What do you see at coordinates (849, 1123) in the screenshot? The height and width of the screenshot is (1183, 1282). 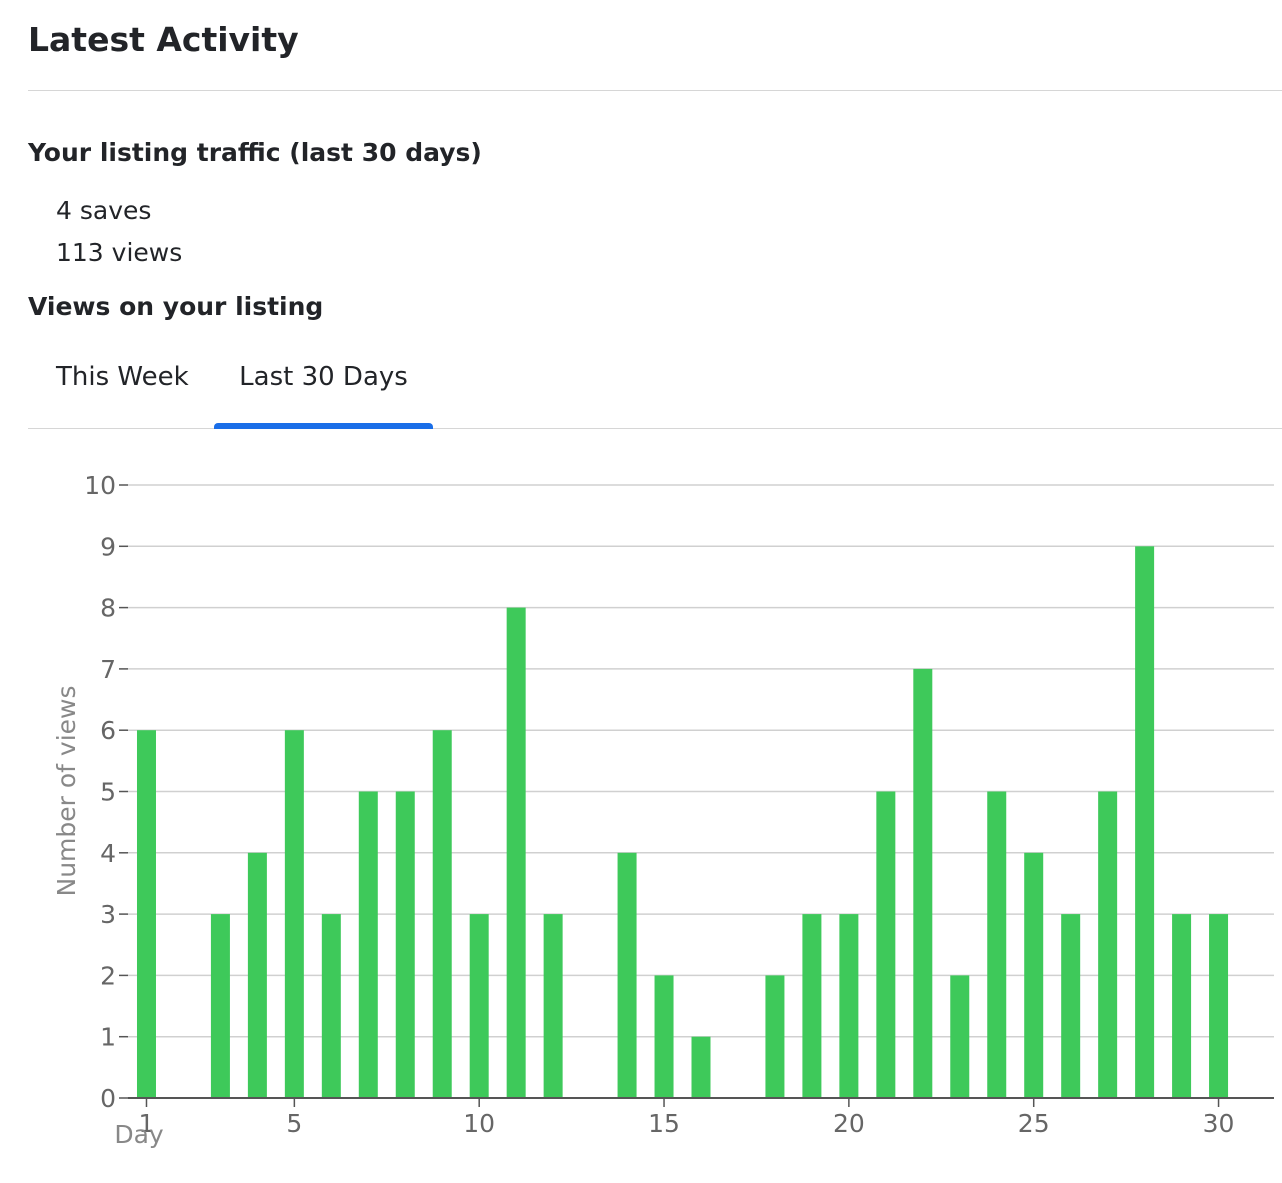 I see `x-tick-label: 20` at bounding box center [849, 1123].